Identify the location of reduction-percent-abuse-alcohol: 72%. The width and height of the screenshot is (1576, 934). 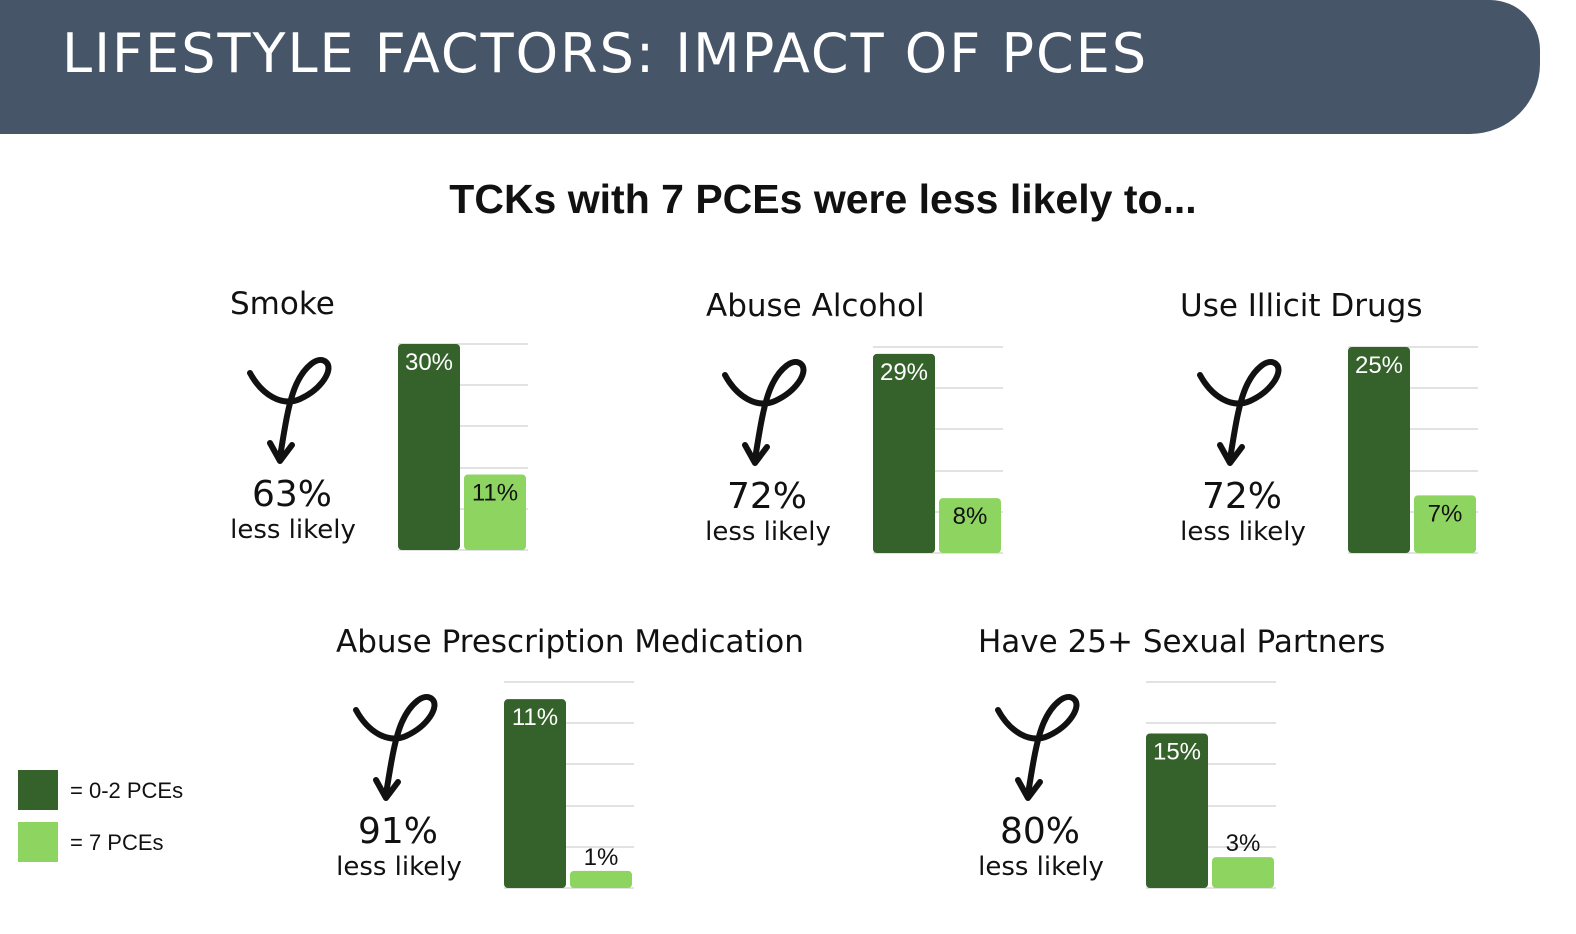
(766, 496).